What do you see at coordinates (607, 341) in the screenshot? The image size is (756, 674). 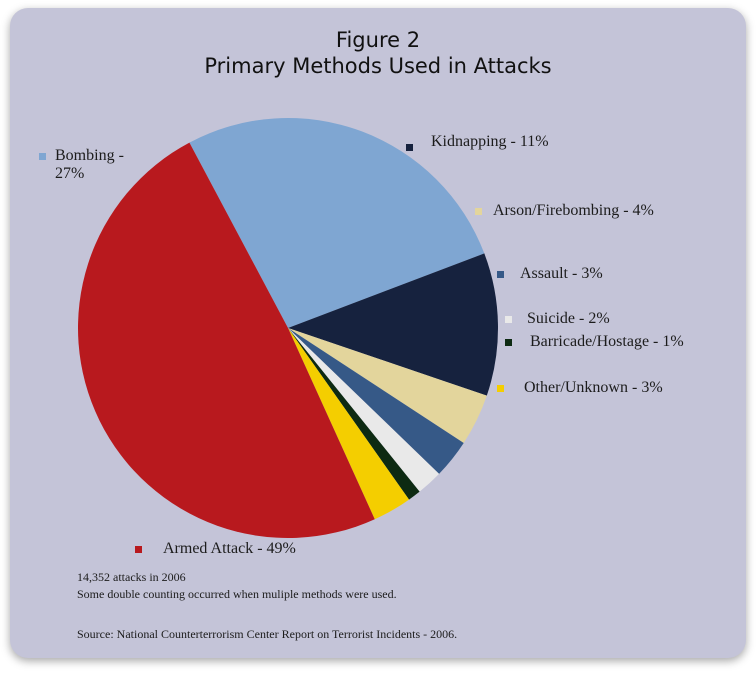 I see `slice-label-5: Barricade/Hostage - 1%` at bounding box center [607, 341].